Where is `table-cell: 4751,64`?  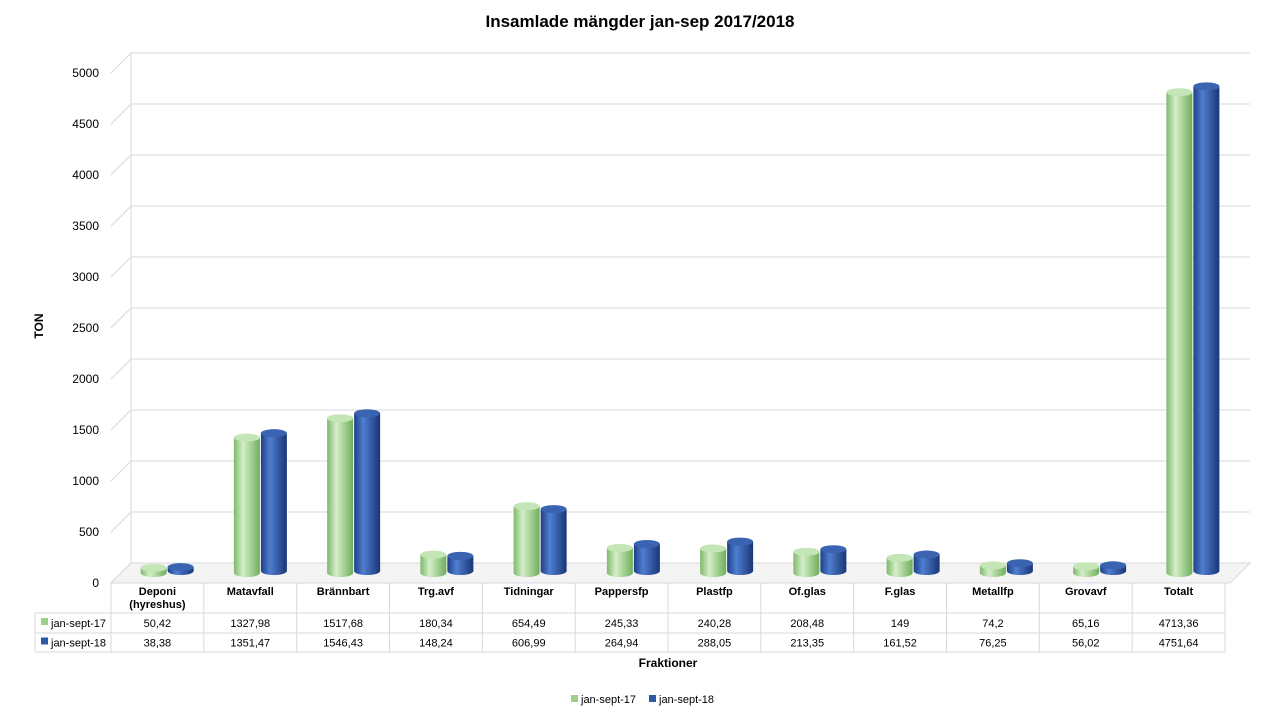
table-cell: 4751,64 is located at coordinates (1179, 644).